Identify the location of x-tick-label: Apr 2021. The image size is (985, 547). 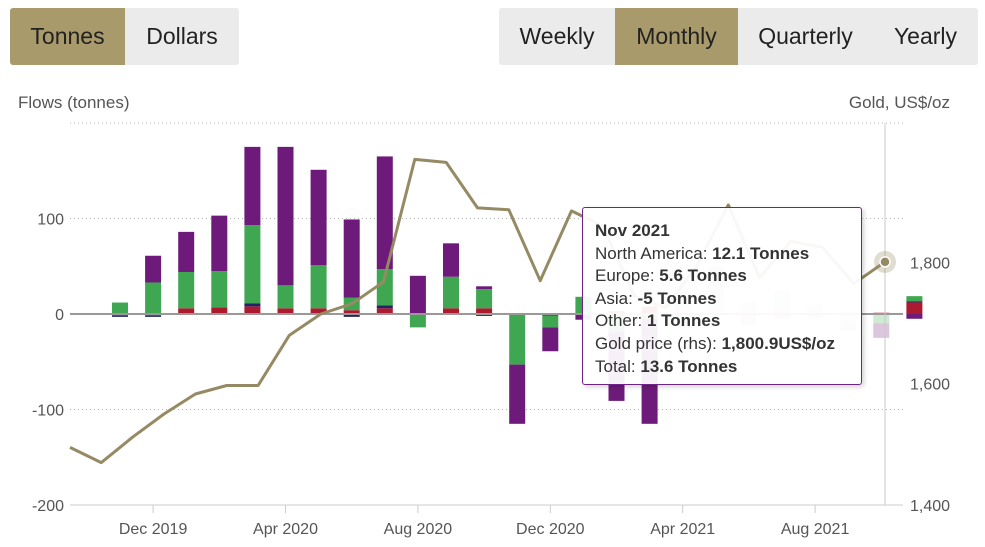
(682, 529).